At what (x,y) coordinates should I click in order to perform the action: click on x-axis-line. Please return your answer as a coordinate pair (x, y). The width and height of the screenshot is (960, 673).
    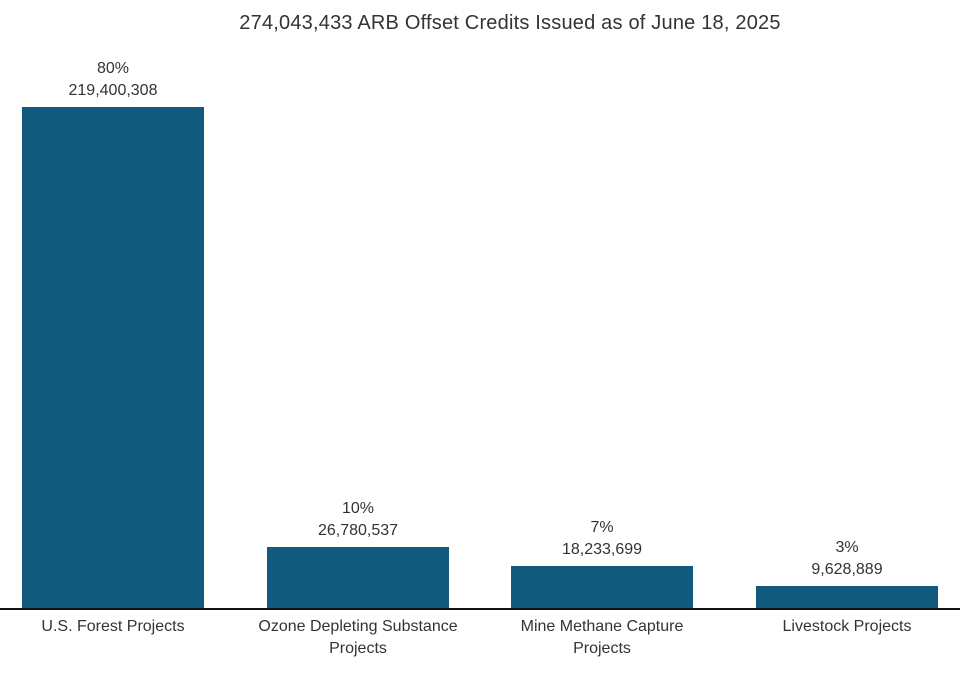
    Looking at the image, I should click on (480, 609).